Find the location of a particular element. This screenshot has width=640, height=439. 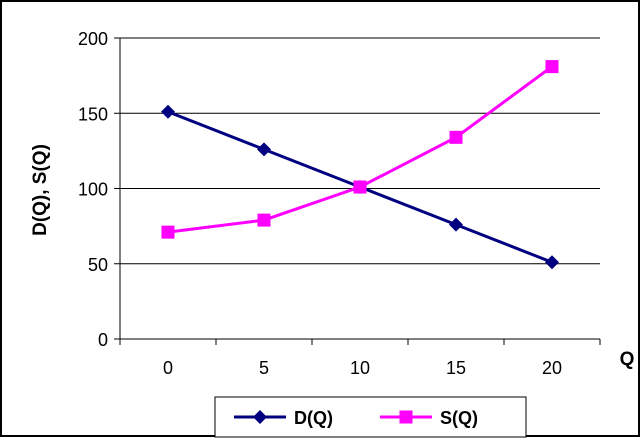

y-tick-label: 200 is located at coordinates (93, 39).